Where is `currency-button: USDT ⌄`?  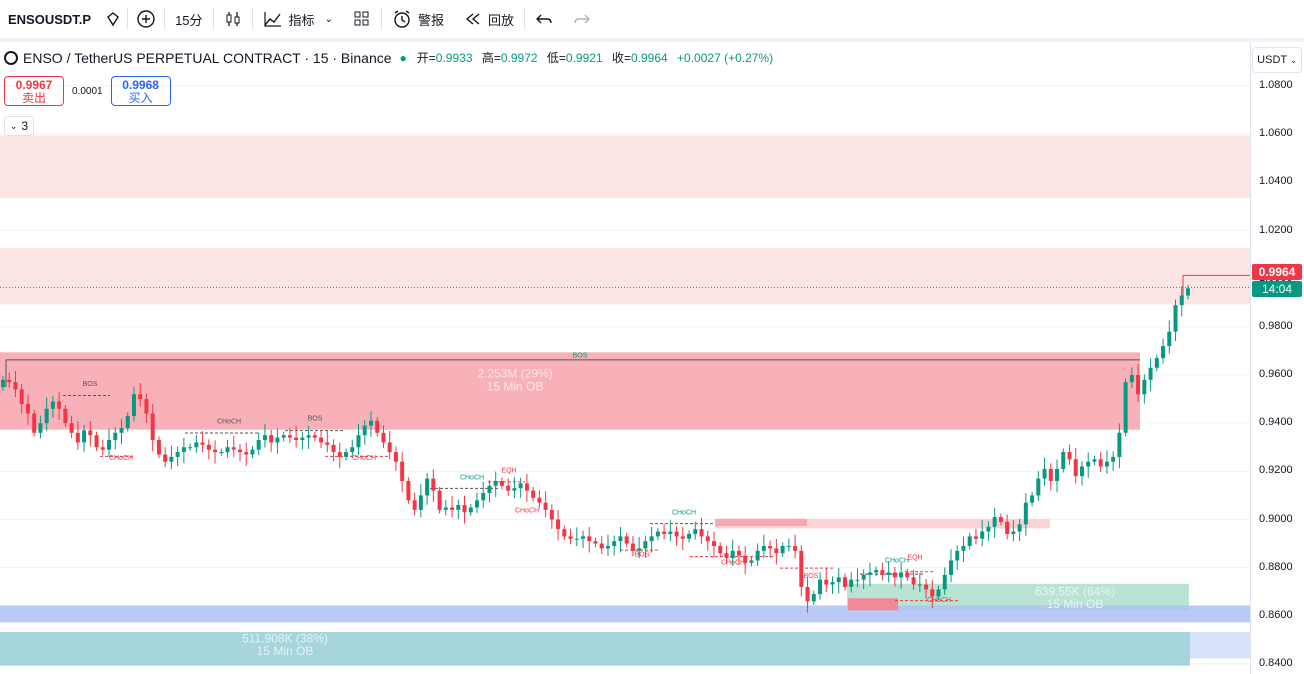 currency-button: USDT ⌄ is located at coordinates (1277, 60).